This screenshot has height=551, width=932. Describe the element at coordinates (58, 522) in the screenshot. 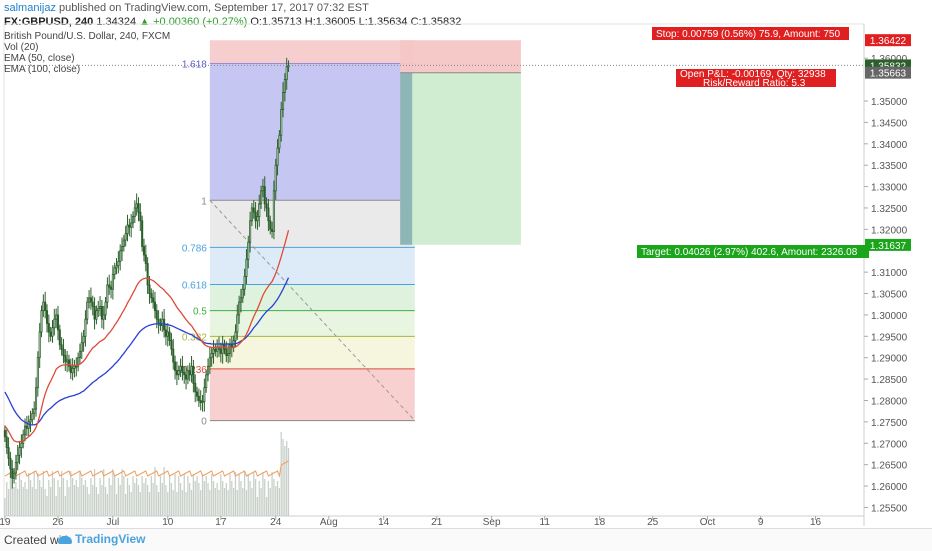

I see `time-tick-label: 26` at that location.